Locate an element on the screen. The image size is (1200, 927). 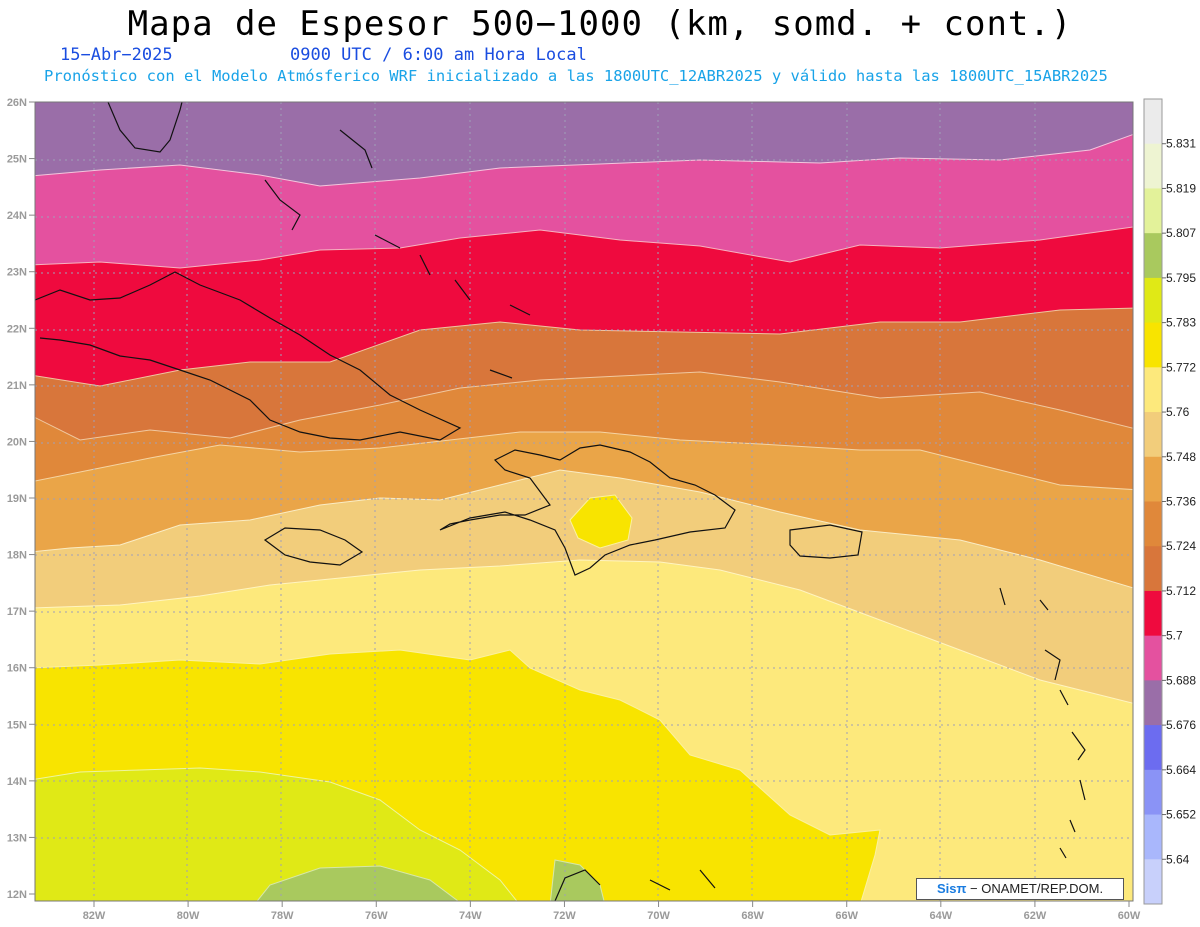
lat-tick-label: 19N is located at coordinates (17, 499).